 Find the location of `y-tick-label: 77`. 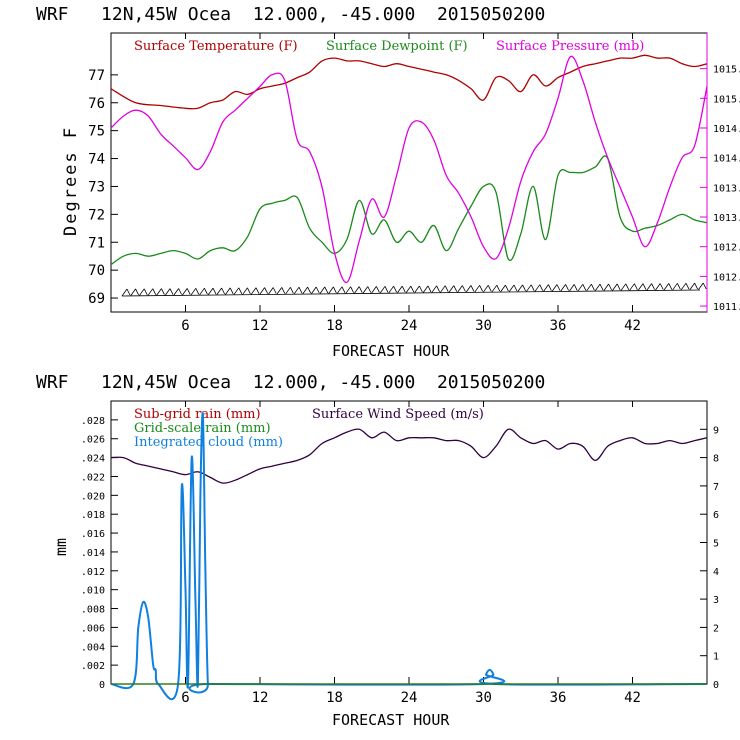

y-tick-label: 77 is located at coordinates (96, 76).